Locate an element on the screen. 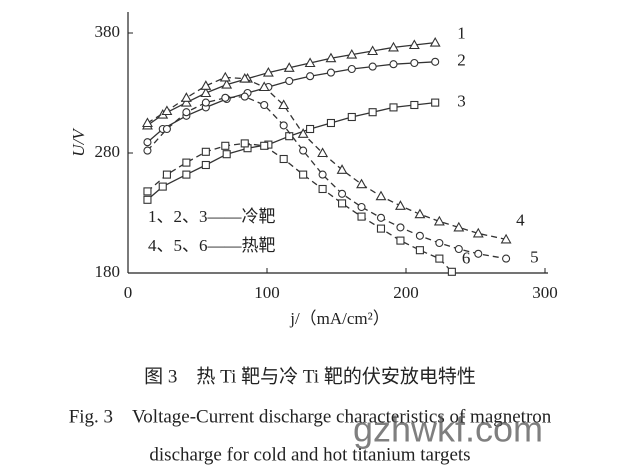 Image resolution: width=620 pixels, height=473 pixels. series-label: 2 is located at coordinates (461, 60).